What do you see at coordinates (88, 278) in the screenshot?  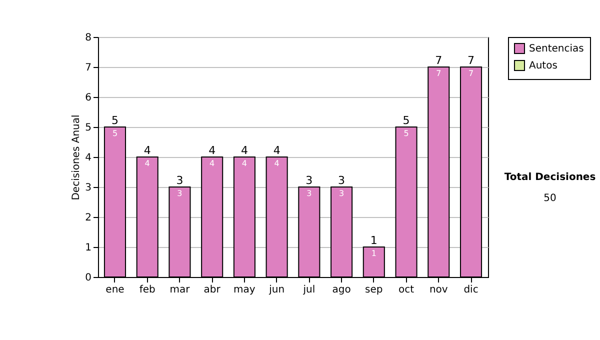 I see `y-tick-label: 0` at bounding box center [88, 278].